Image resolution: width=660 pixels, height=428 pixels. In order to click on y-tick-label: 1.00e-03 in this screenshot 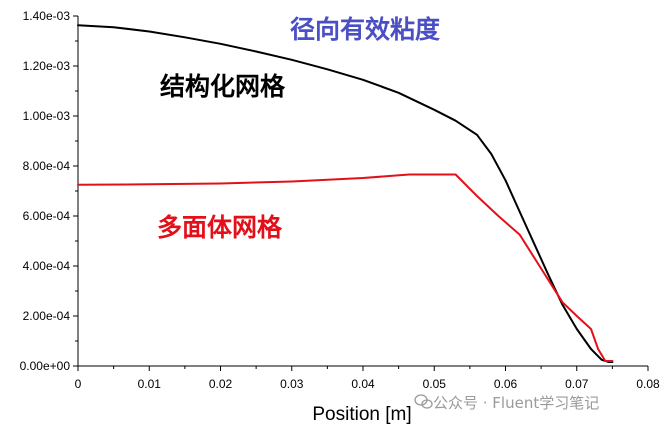, I will do `click(47, 116)`.